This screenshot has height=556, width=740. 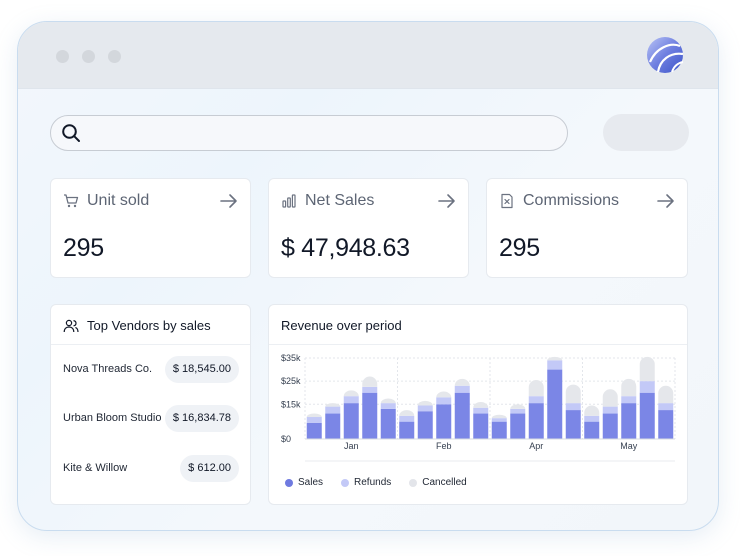 What do you see at coordinates (88, 56) in the screenshot?
I see `window-minimize-button` at bounding box center [88, 56].